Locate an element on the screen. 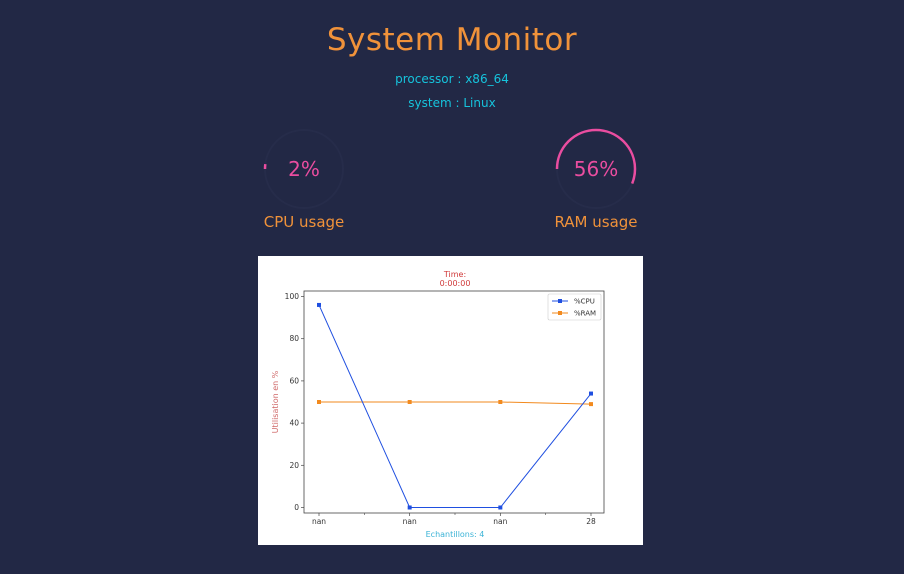 The width and height of the screenshot is (904, 574). x-ticks: nan nan nan 28 is located at coordinates (454, 519).